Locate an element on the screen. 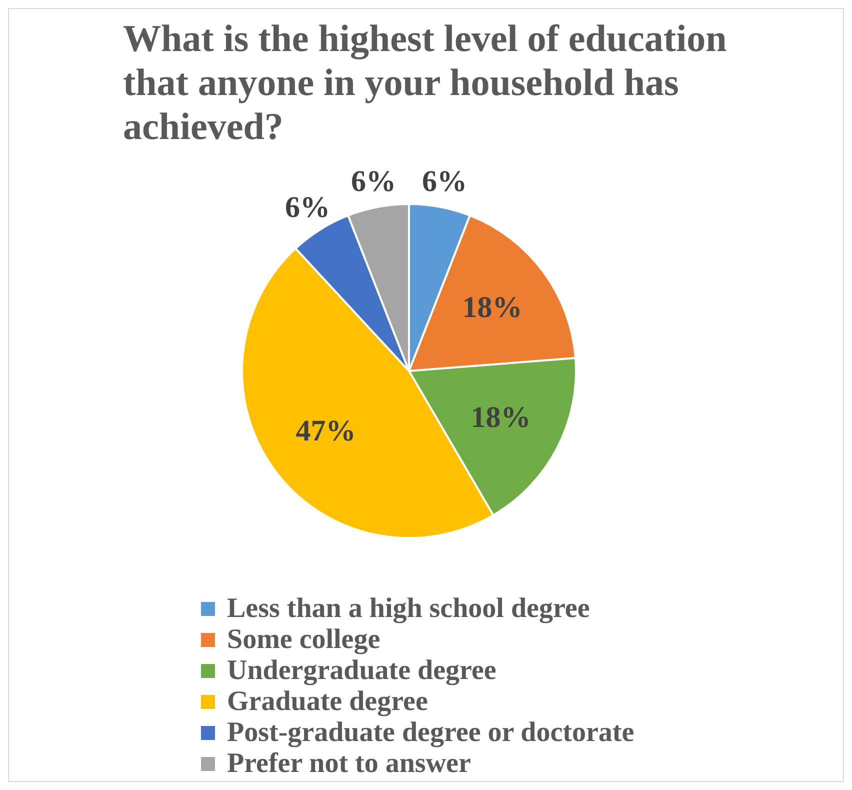 Image resolution: width=852 pixels, height=790 pixels. legend-label: Less than a high school degree is located at coordinates (408, 608).